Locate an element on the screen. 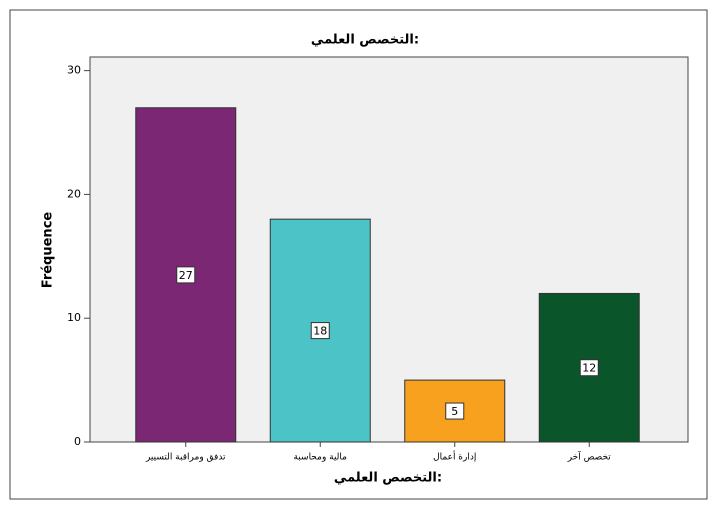 The width and height of the screenshot is (717, 510). value-label: 5 is located at coordinates (454, 411).